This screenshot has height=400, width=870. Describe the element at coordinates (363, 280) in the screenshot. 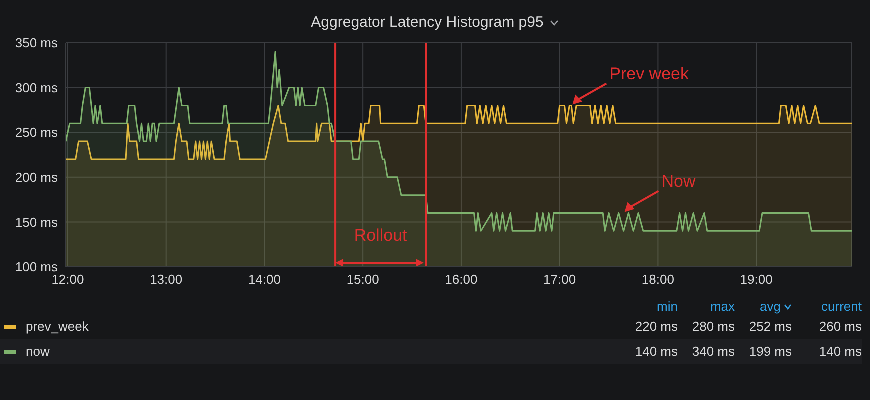

I see `x-tick-label: 15:00` at that location.